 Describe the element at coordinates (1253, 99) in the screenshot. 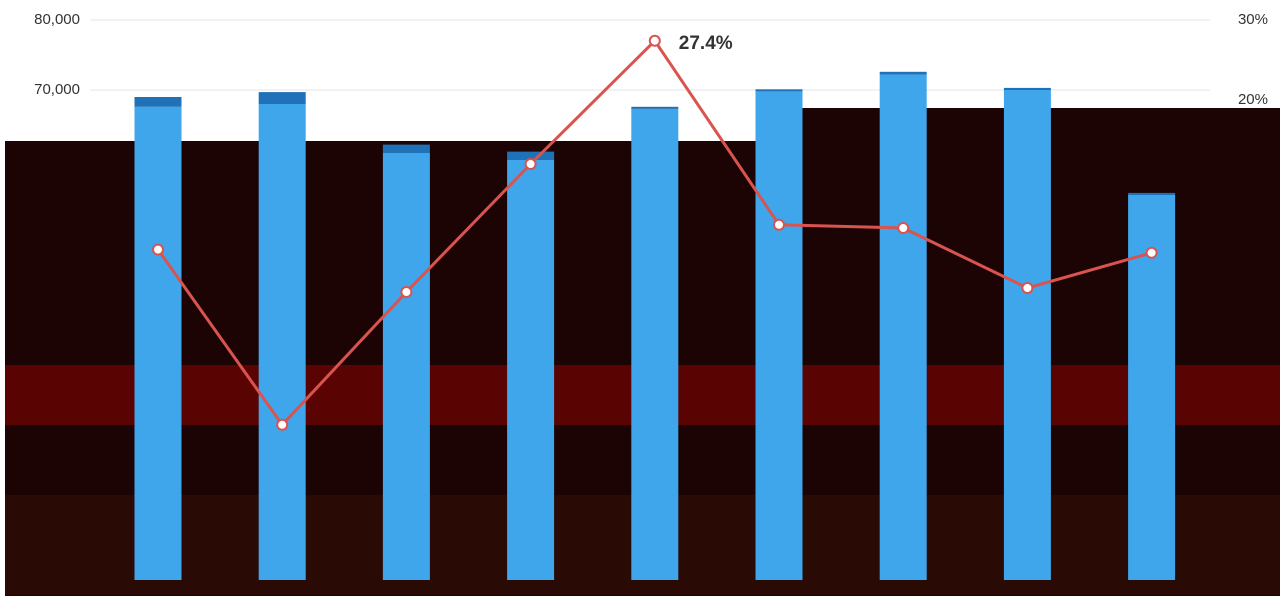

I see `y2-tick-label: 20%` at that location.